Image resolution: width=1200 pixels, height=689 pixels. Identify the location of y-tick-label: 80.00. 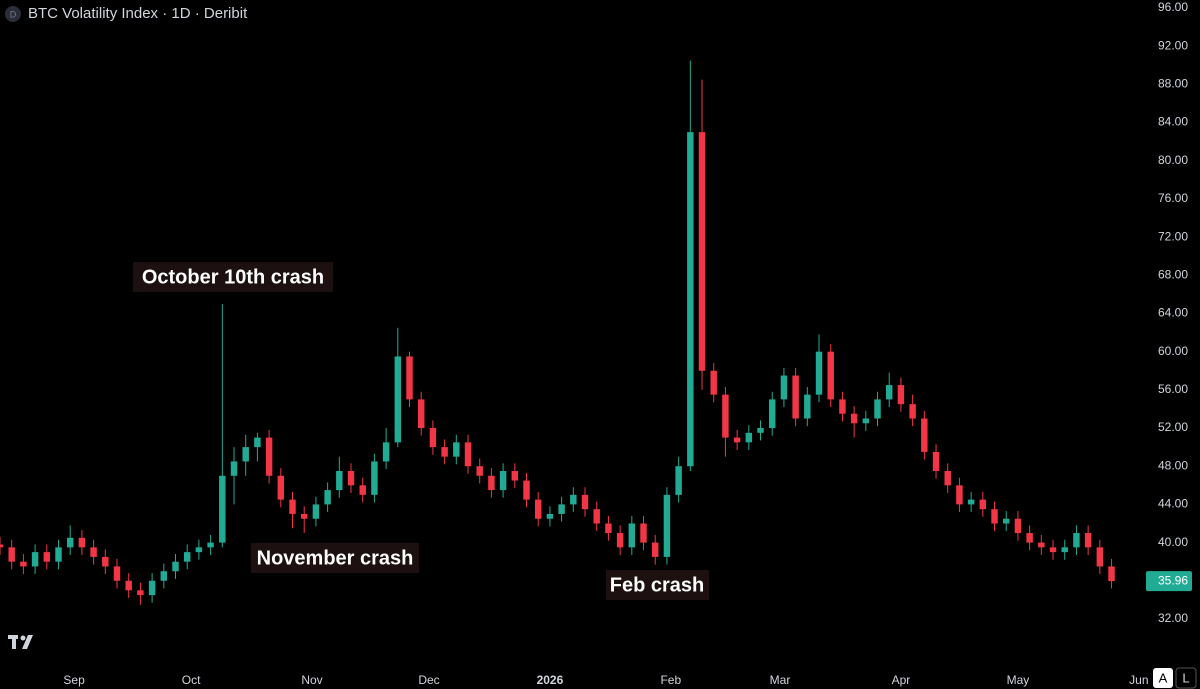
(1173, 160).